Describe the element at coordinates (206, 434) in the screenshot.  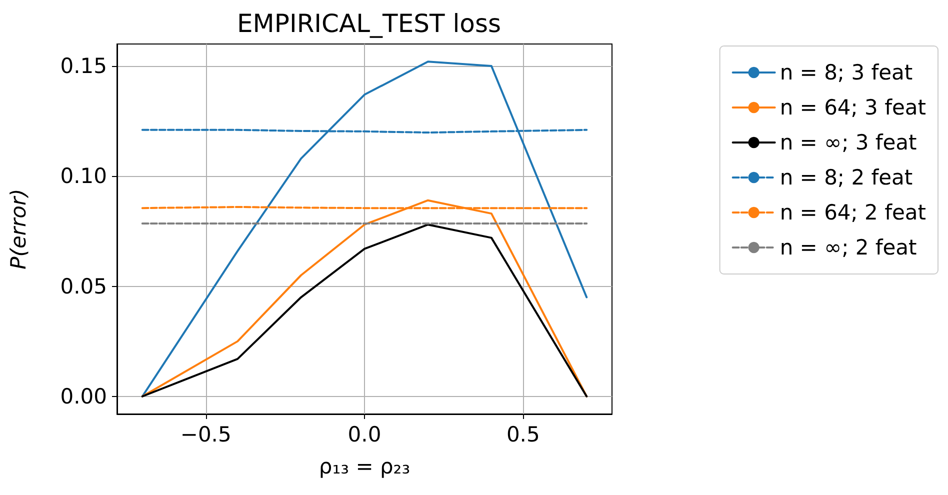
I see `x-tick-label: −0.5` at that location.